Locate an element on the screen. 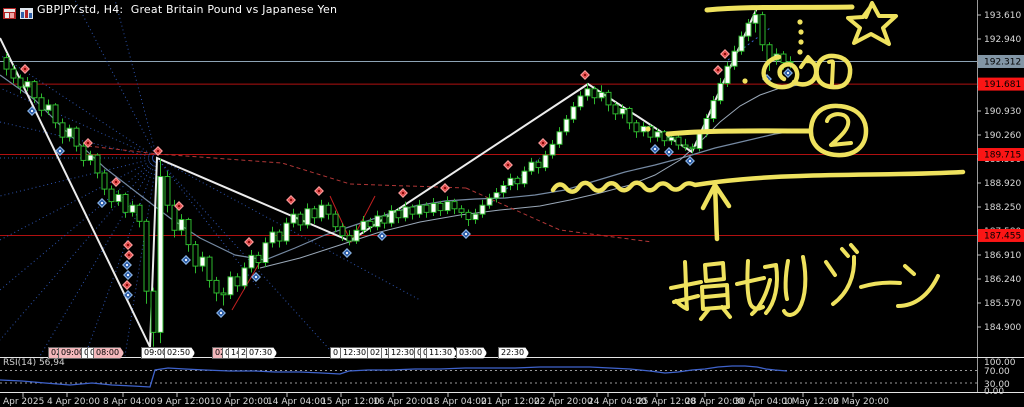 The height and width of the screenshot is (407, 1024). svg-text: 21 Apr 12:00 is located at coordinates (510, 402).